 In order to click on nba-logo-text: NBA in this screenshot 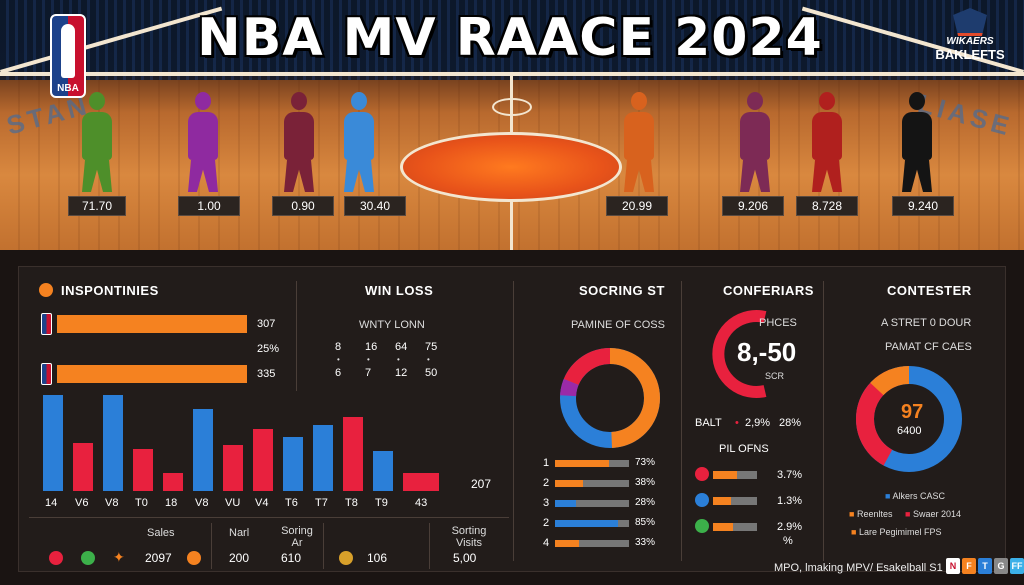, I will do `click(68, 88)`.